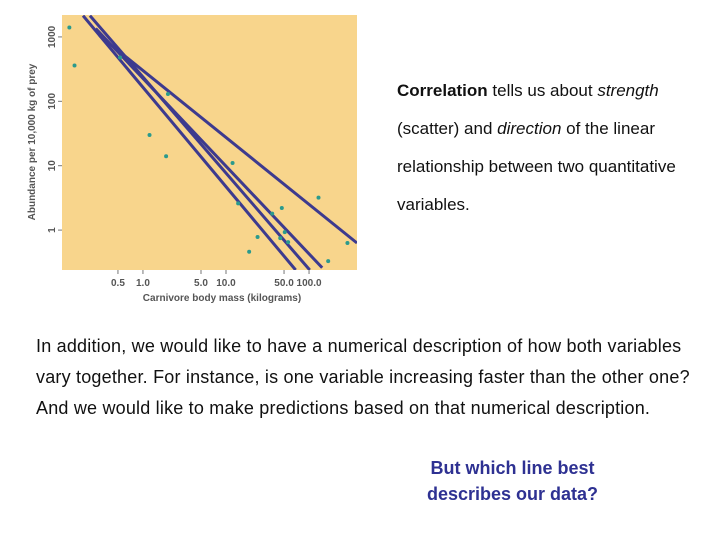 This screenshot has width=720, height=540. I want to click on x-axis-label: Carnivore body mass (kilograms), so click(222, 298).